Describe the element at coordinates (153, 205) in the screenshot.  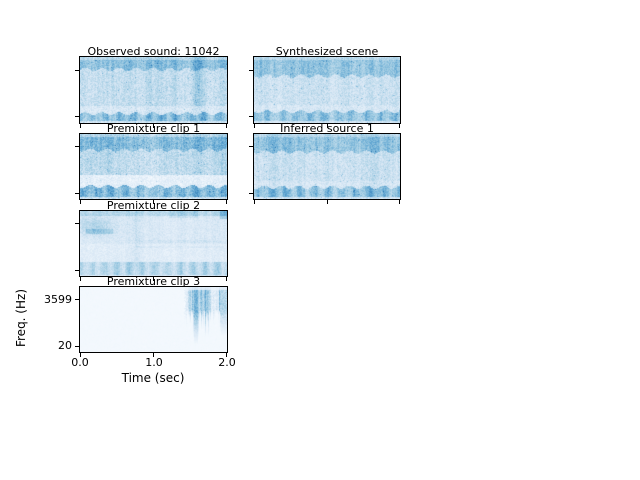
I see `panel-title: Premixture clip 2` at that location.